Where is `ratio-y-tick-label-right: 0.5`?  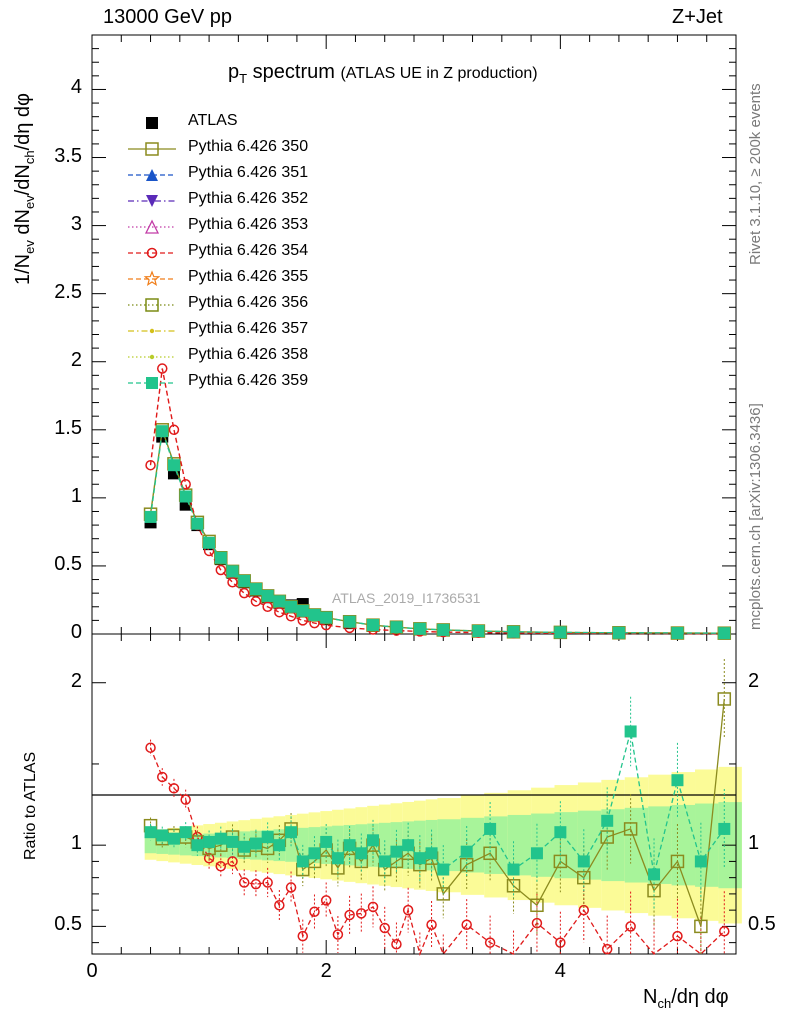 ratio-y-tick-label-right: 0.5 is located at coordinates (762, 924).